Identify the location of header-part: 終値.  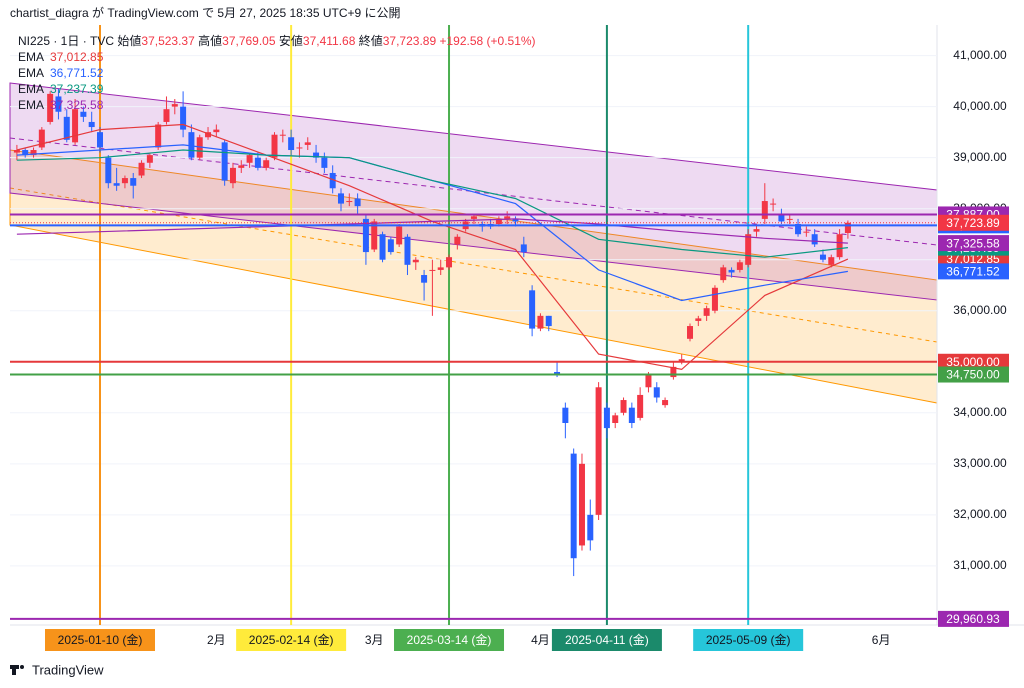
(371, 40).